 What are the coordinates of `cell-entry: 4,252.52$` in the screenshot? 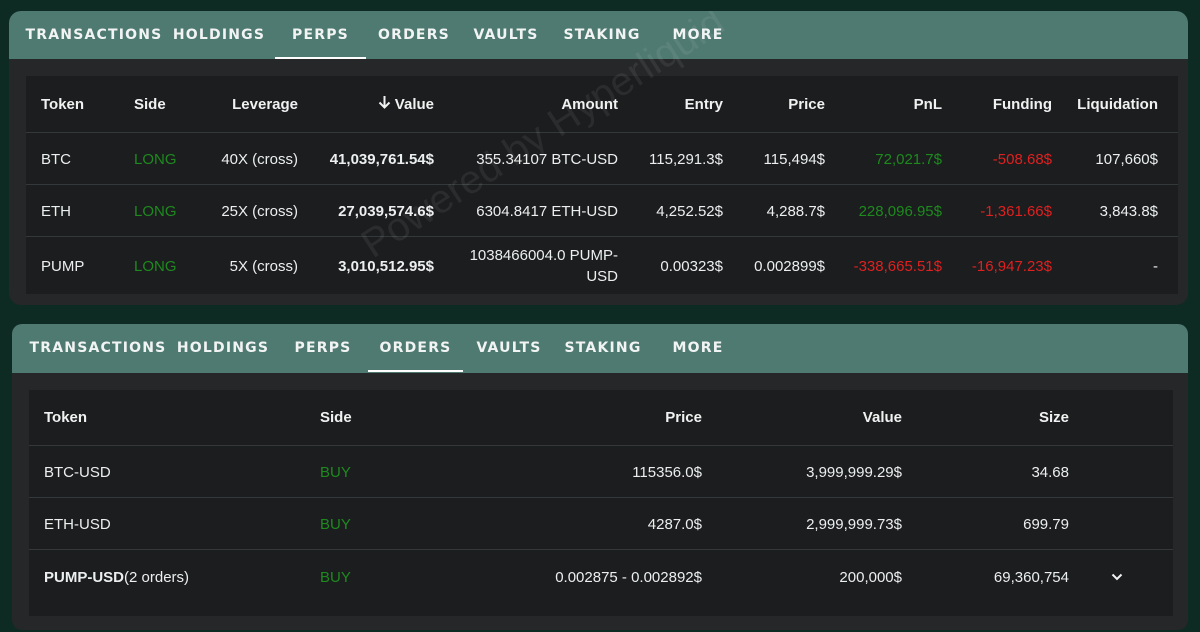 It's located at (689, 211).